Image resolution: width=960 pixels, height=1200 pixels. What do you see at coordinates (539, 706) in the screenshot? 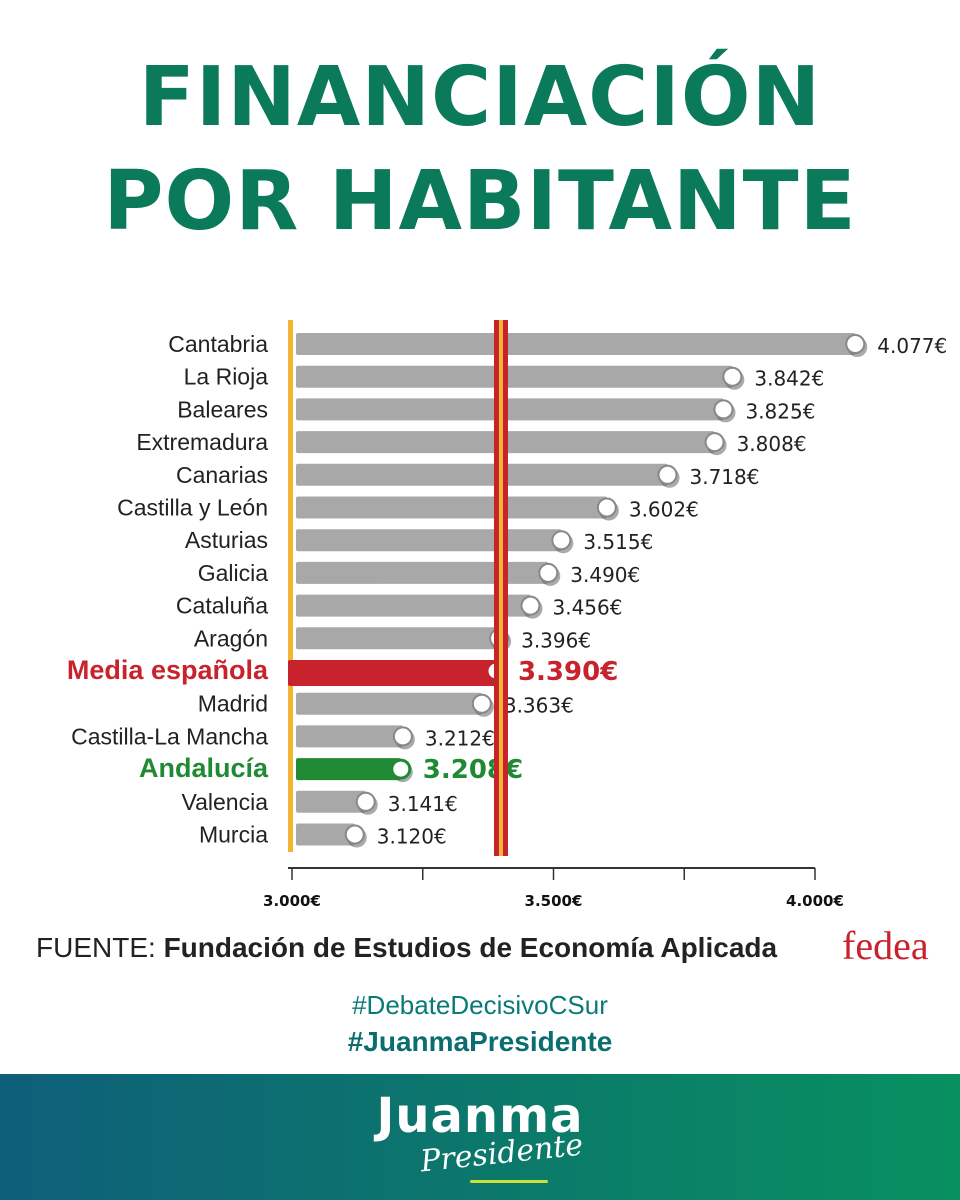
I see `value-label-madrid: 3.363€` at bounding box center [539, 706].